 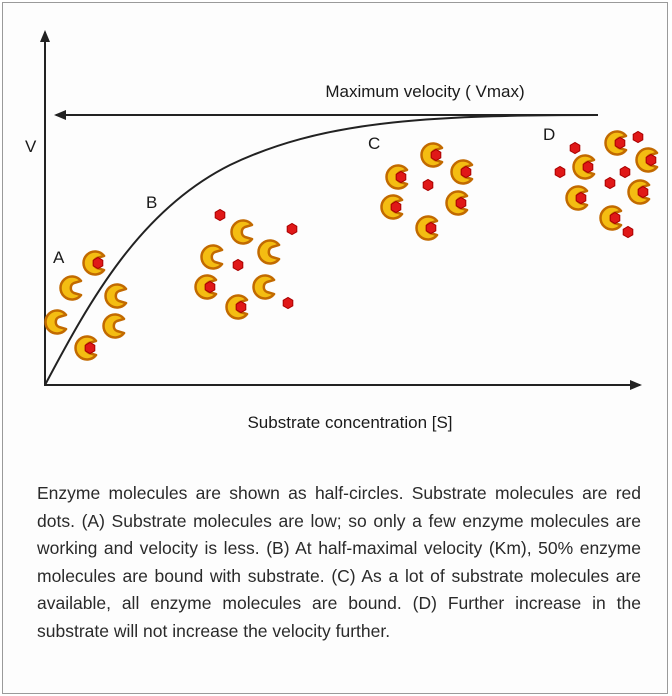 What do you see at coordinates (349, 422) in the screenshot?
I see `x-axis-label: Substrate concentration [S]` at bounding box center [349, 422].